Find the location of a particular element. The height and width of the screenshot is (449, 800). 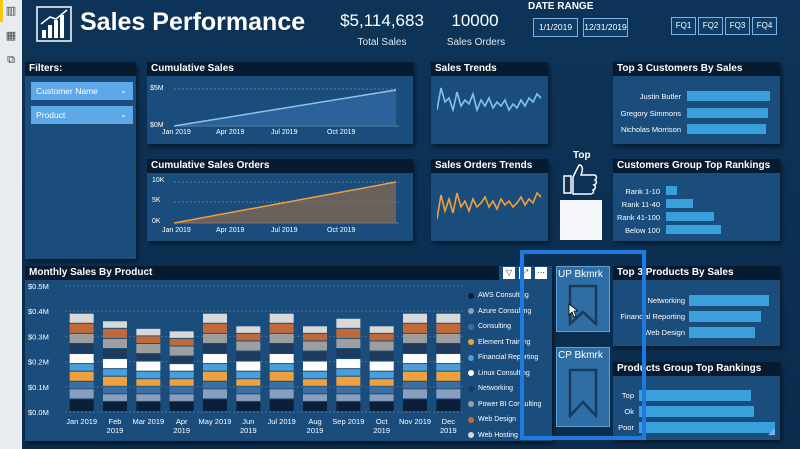

date-end-input: 12/31/2019 is located at coordinates (605, 27).